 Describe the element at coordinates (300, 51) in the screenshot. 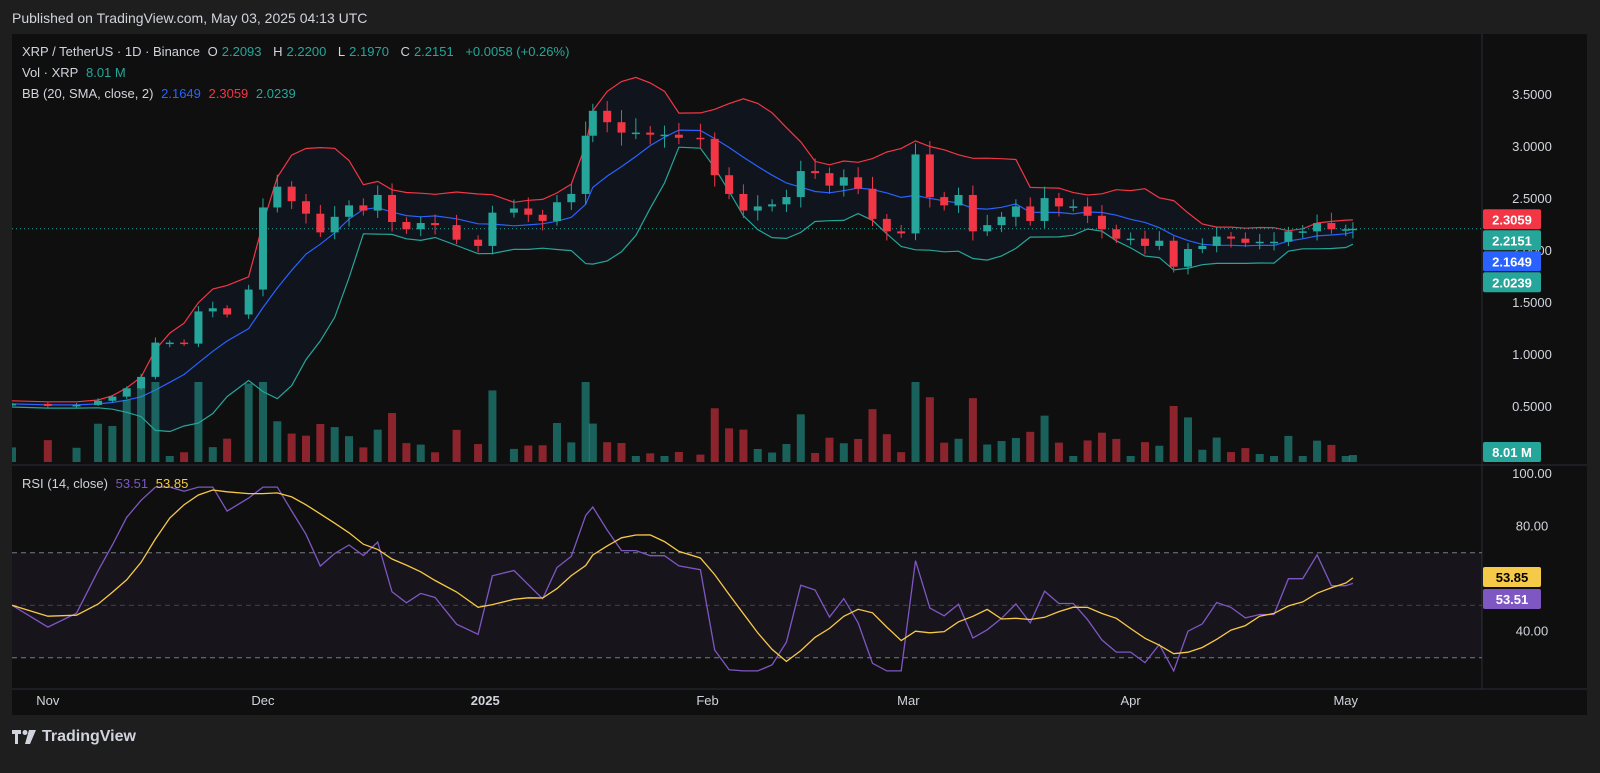

I see `legend-high: H 2.2200` at that location.